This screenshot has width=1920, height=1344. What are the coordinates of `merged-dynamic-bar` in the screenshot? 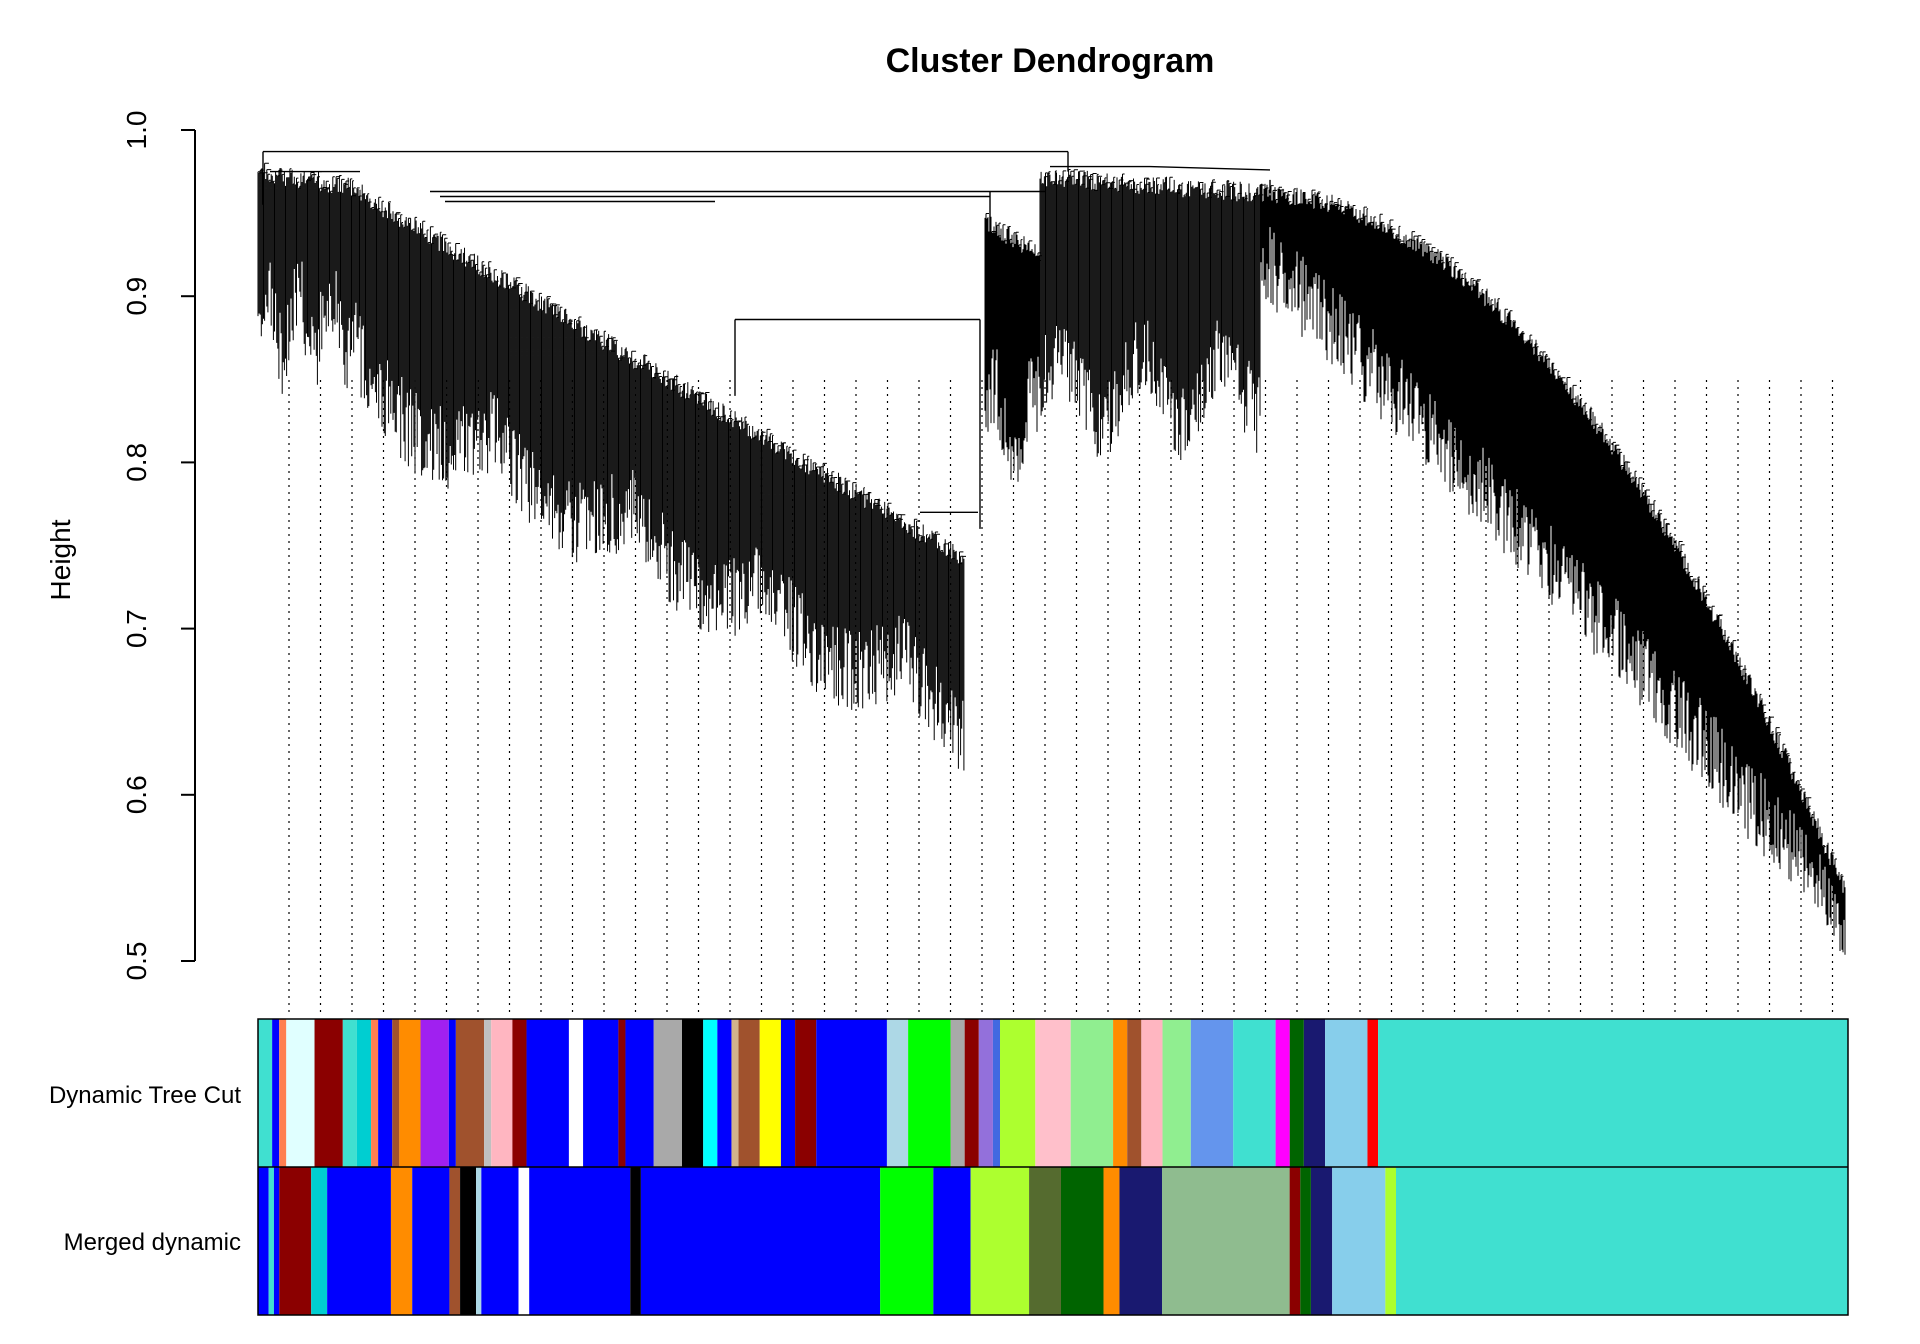 It's located at (1053, 1241).